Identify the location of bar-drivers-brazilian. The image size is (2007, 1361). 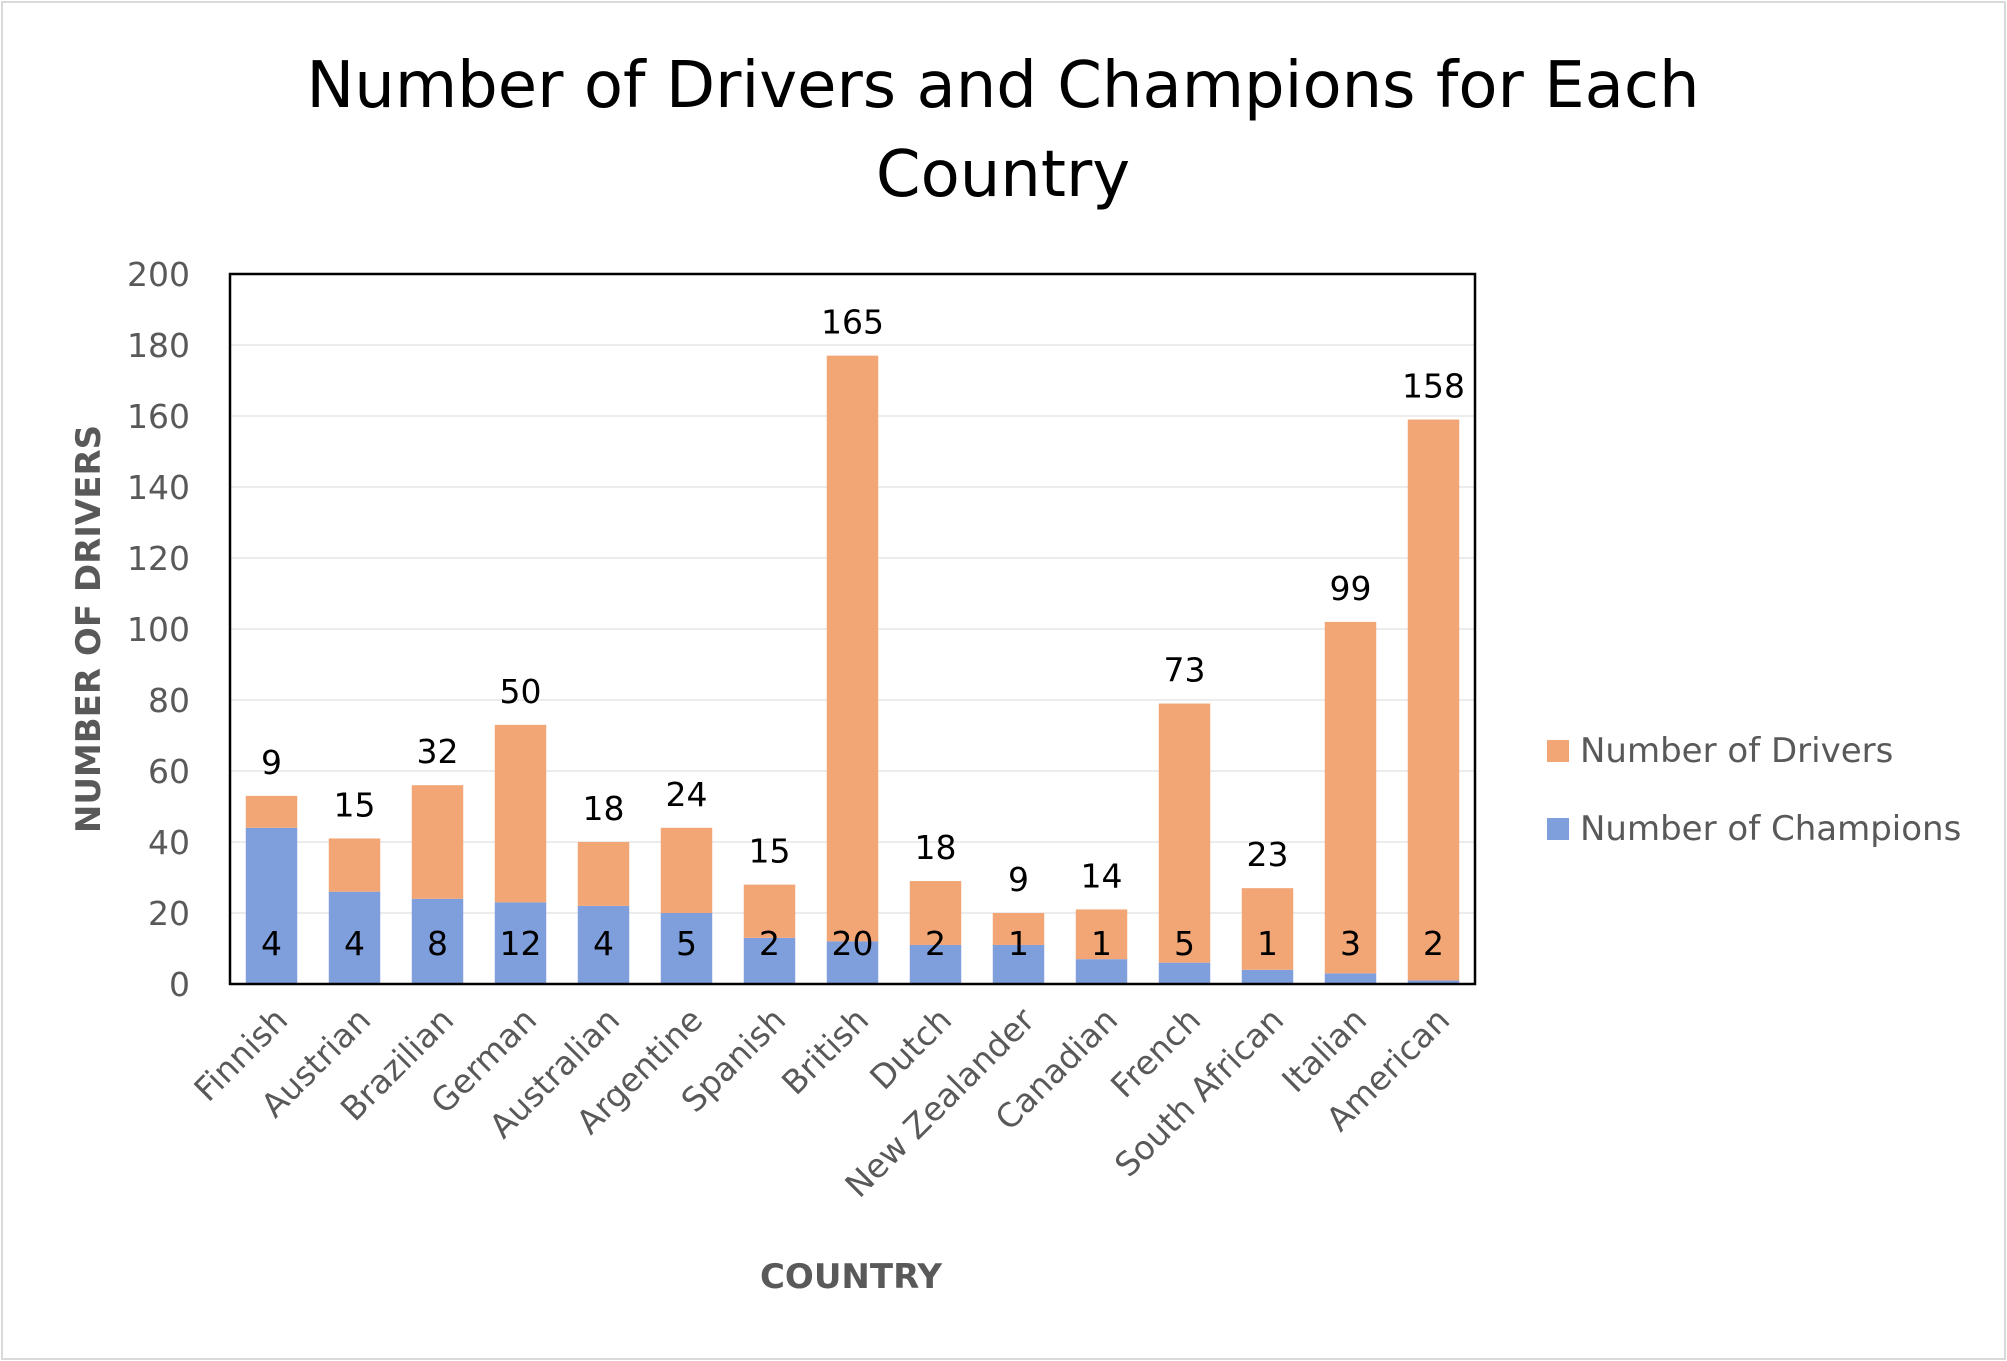
(437, 842).